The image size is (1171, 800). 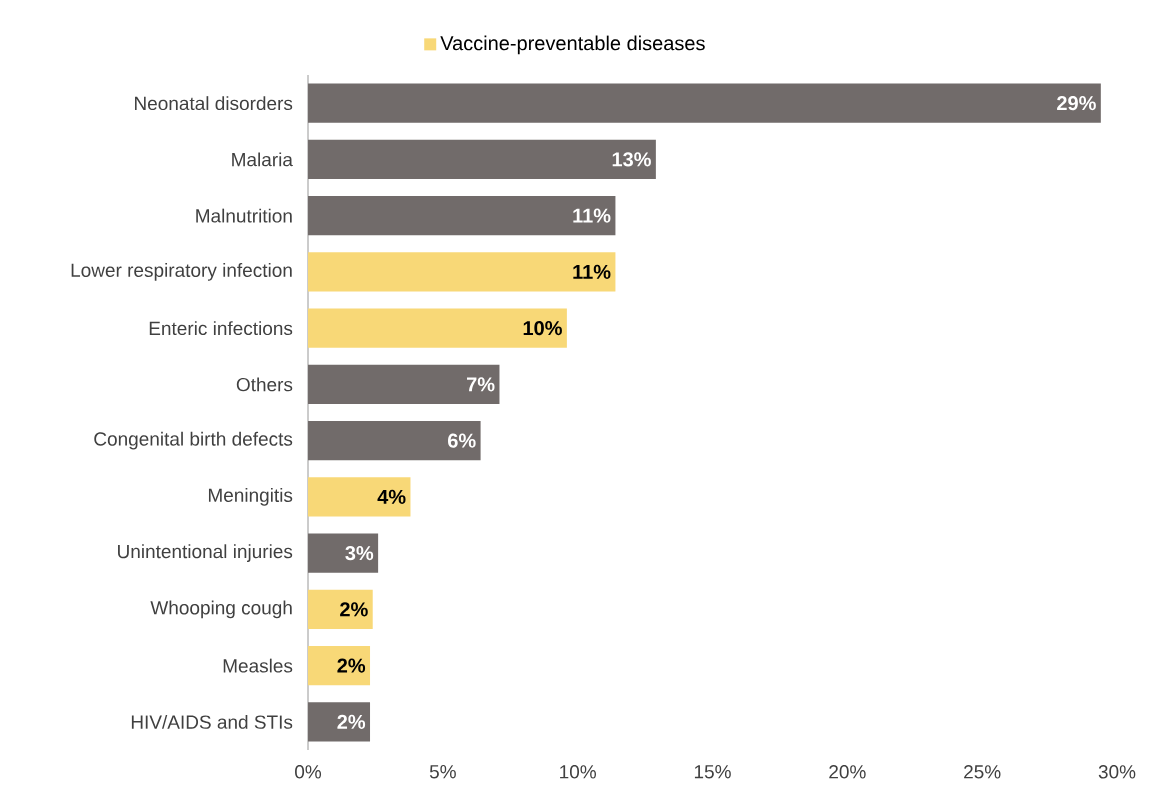 I want to click on data-label: 13%, so click(x=631, y=159).